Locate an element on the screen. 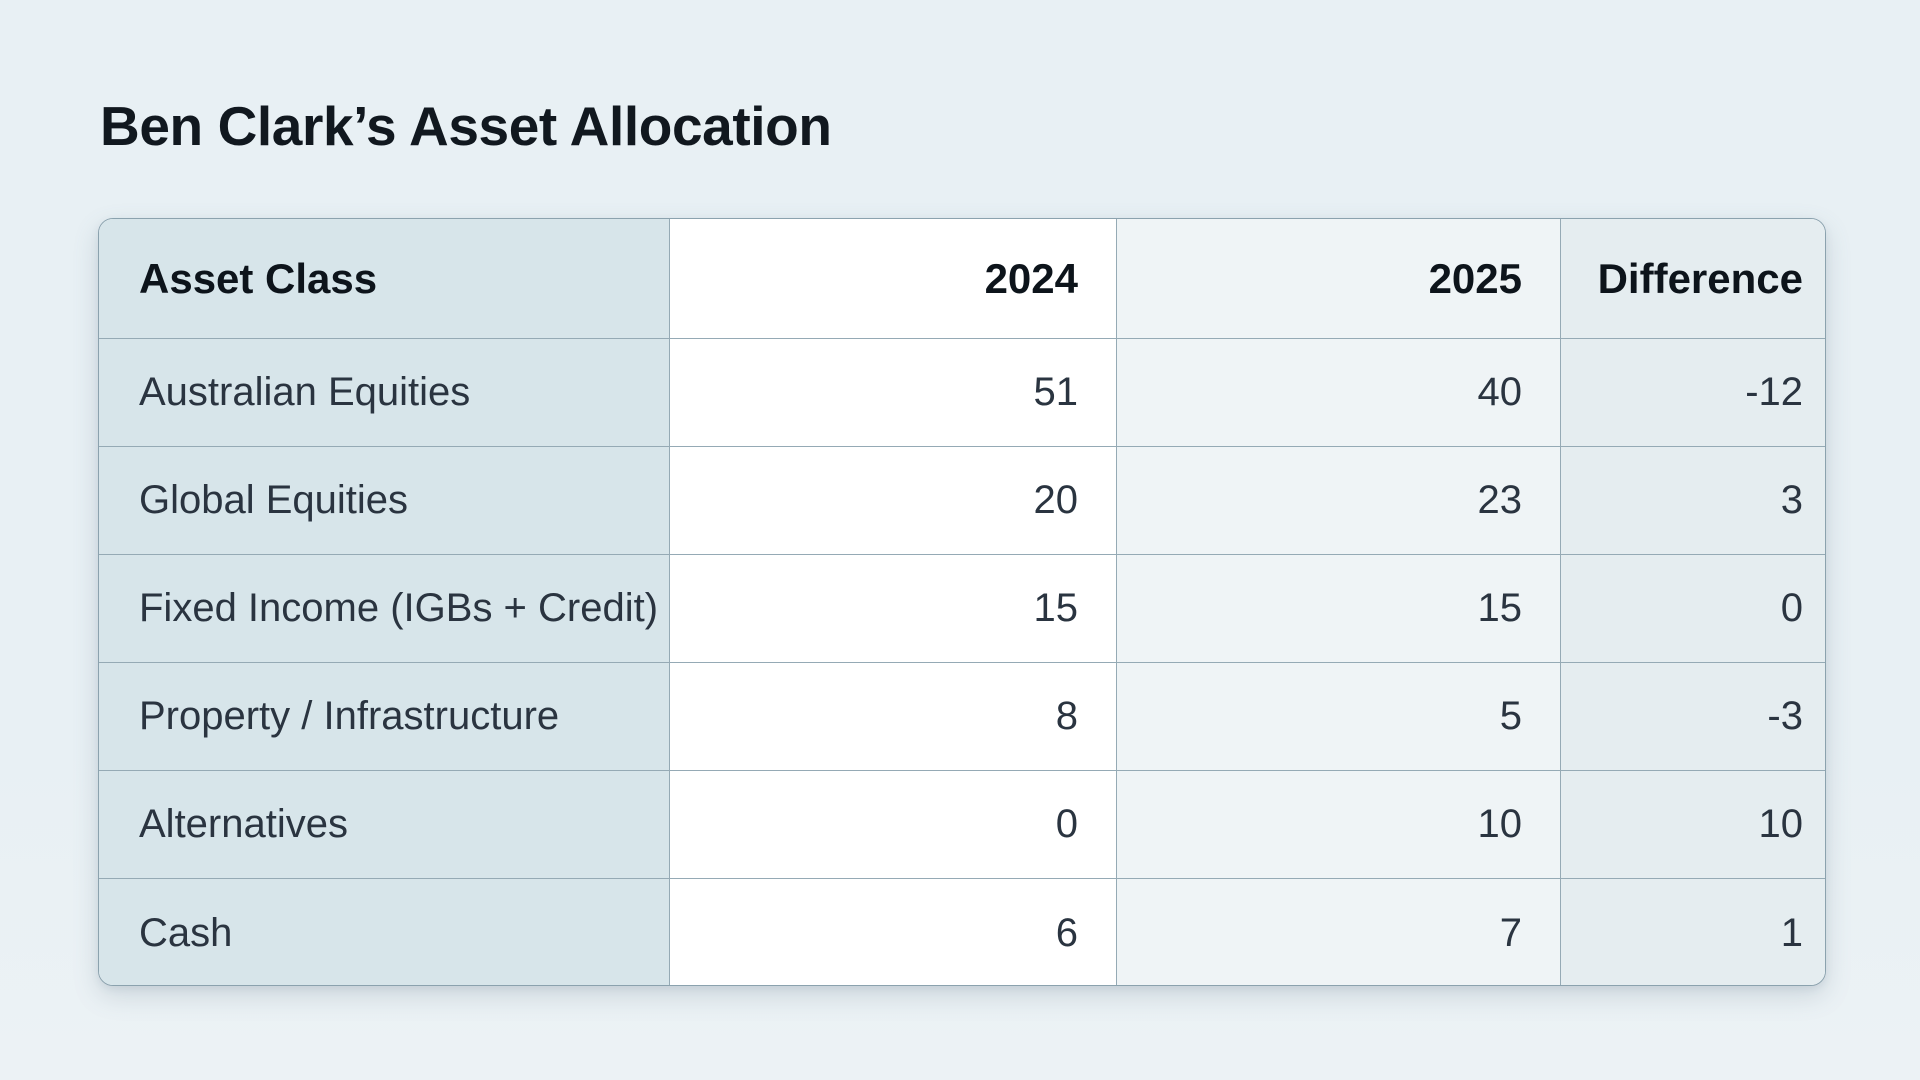 Image resolution: width=1920 pixels, height=1080 pixels. value-2024-cell: 20 is located at coordinates (893, 501).